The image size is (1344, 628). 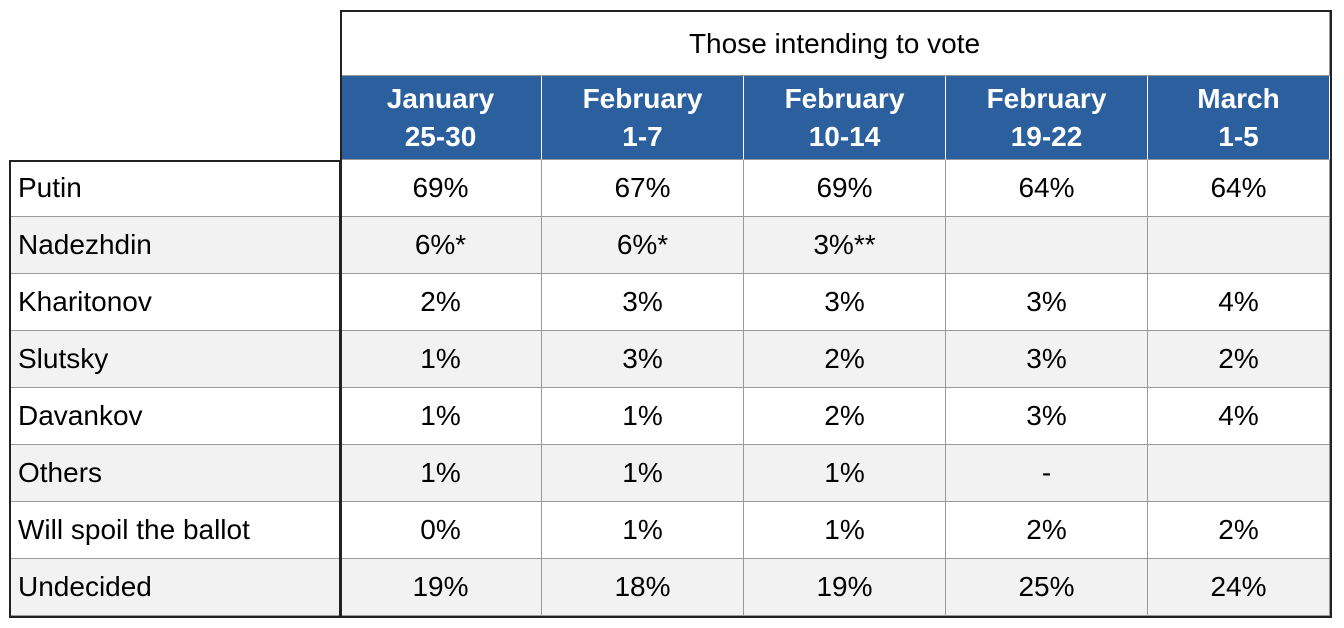 I want to click on row-label: Kharitonov, so click(x=175, y=302).